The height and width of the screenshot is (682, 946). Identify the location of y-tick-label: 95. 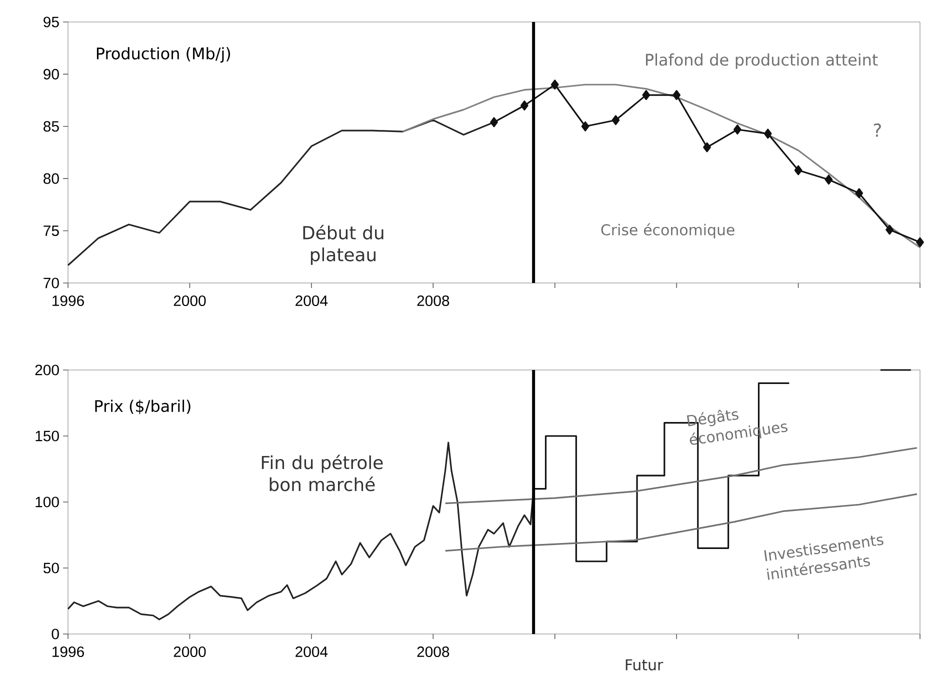
(51, 22).